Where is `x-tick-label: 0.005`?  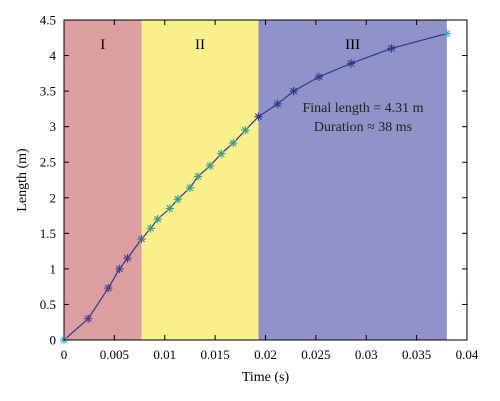 x-tick-label: 0.005 is located at coordinates (114, 354).